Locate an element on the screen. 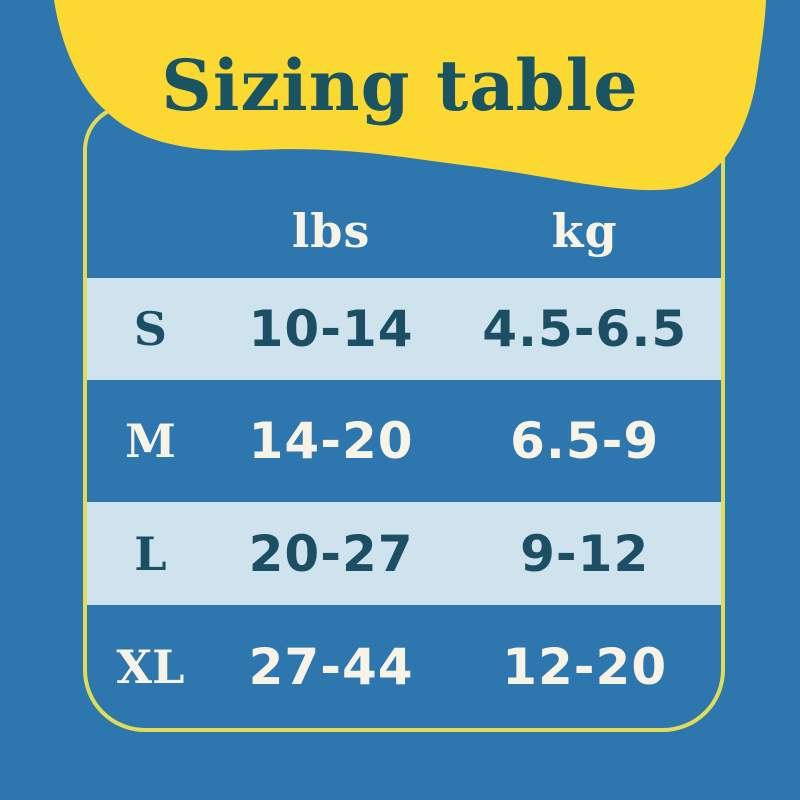 The image size is (800, 800). header-kg-label: kg is located at coordinates (584, 231).